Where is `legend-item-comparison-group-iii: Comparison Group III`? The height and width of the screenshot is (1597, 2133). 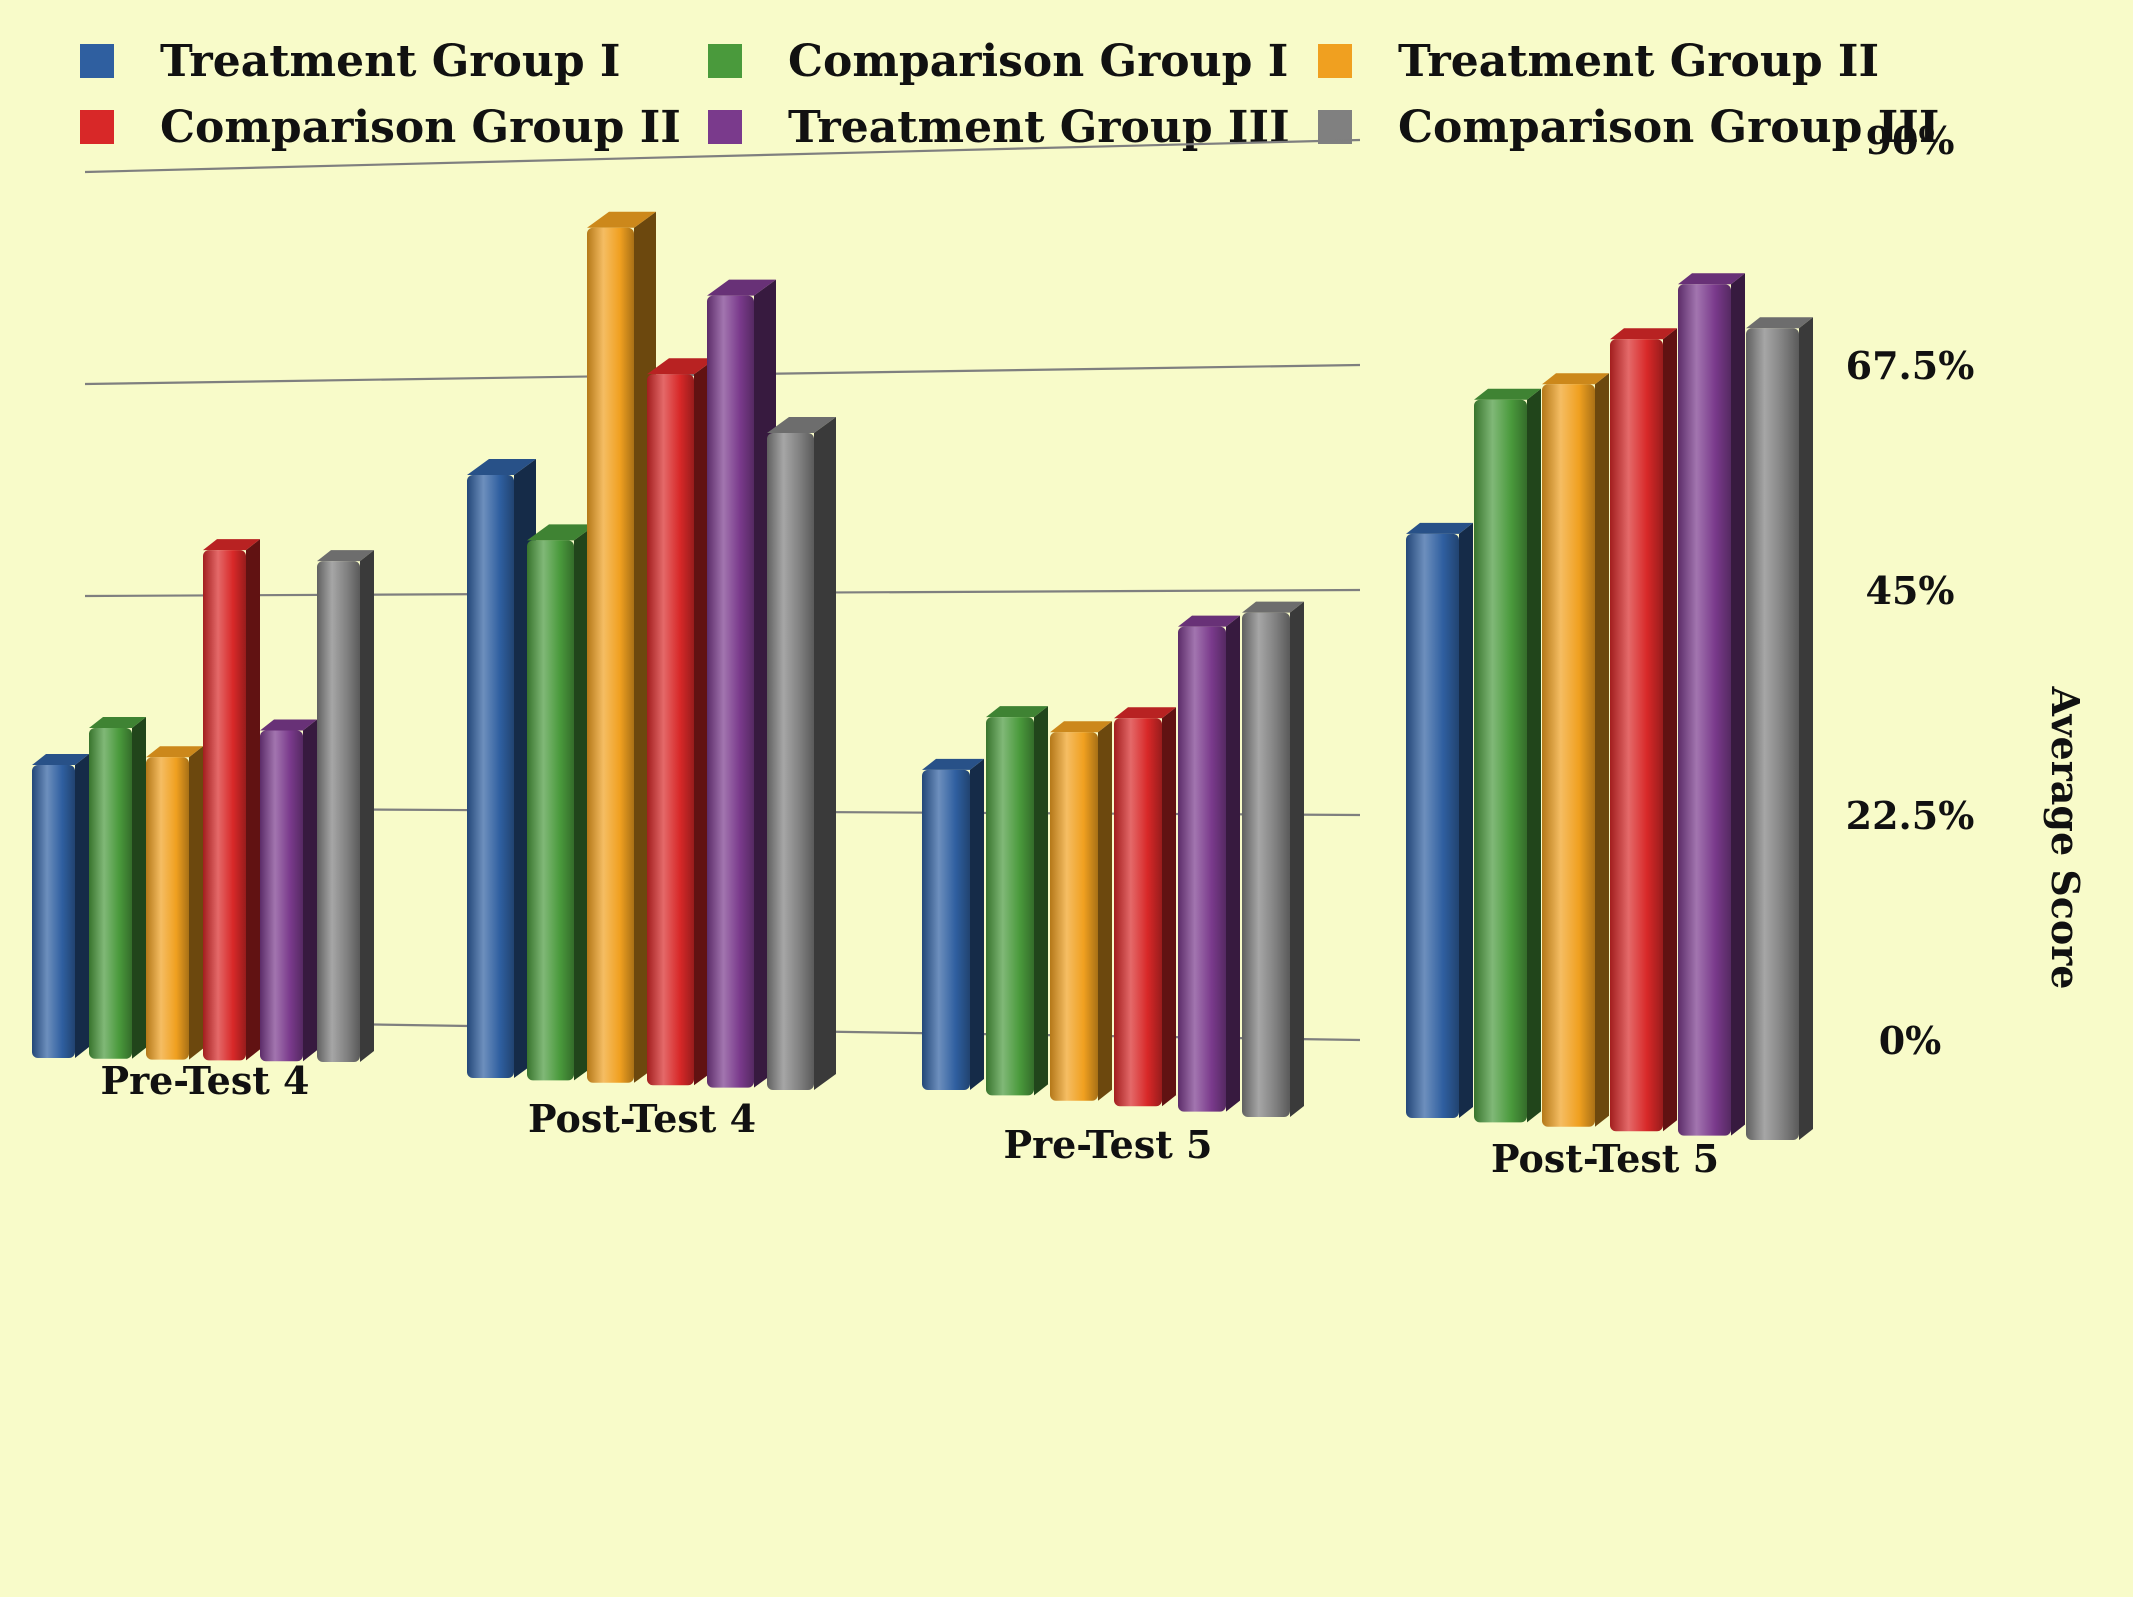
legend-item-comparison-group-iii: Comparison Group III is located at coordinates (1628, 127).